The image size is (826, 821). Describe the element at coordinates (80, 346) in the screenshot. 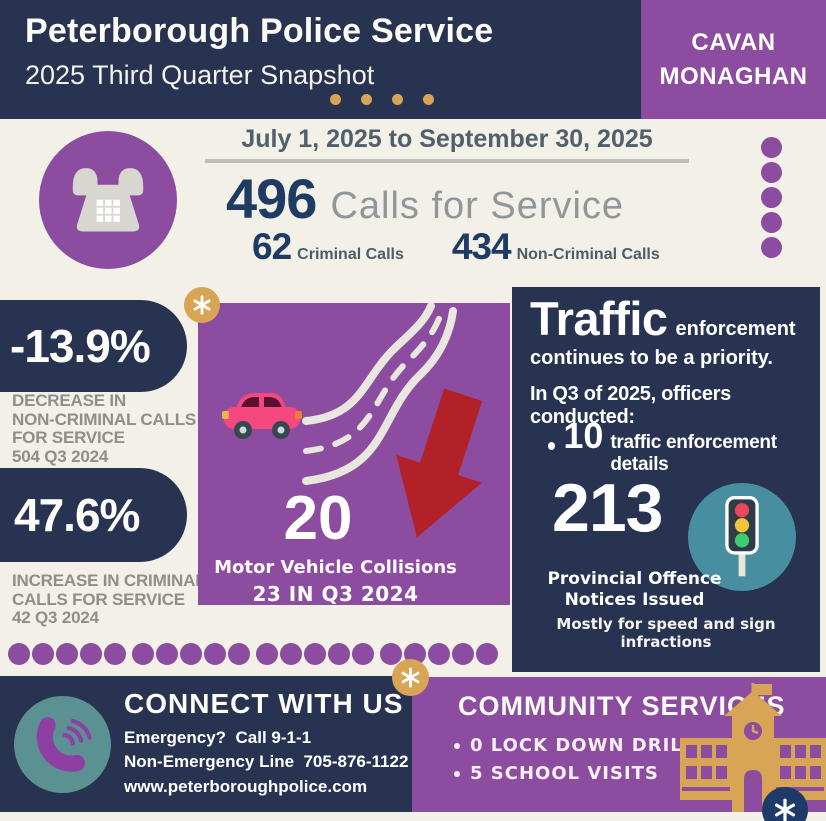

I see `non-criminal-change-value: -13.9%` at that location.